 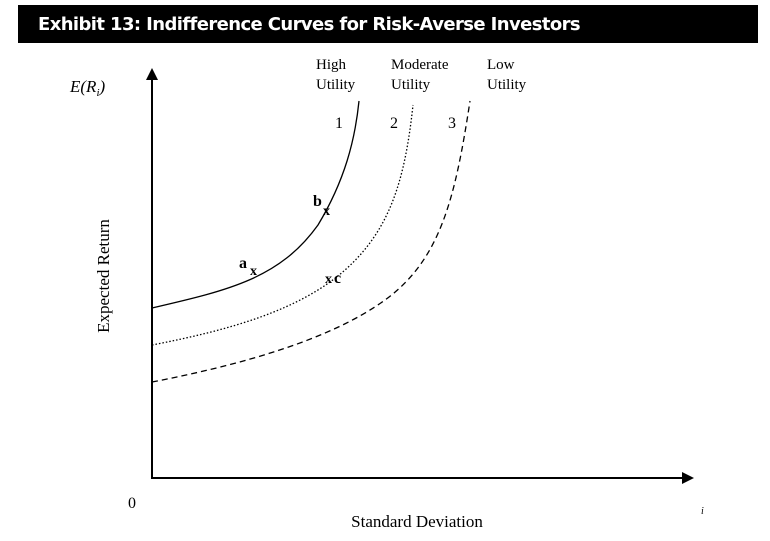 I want to click on point-c-mark: x, so click(x=328, y=279).